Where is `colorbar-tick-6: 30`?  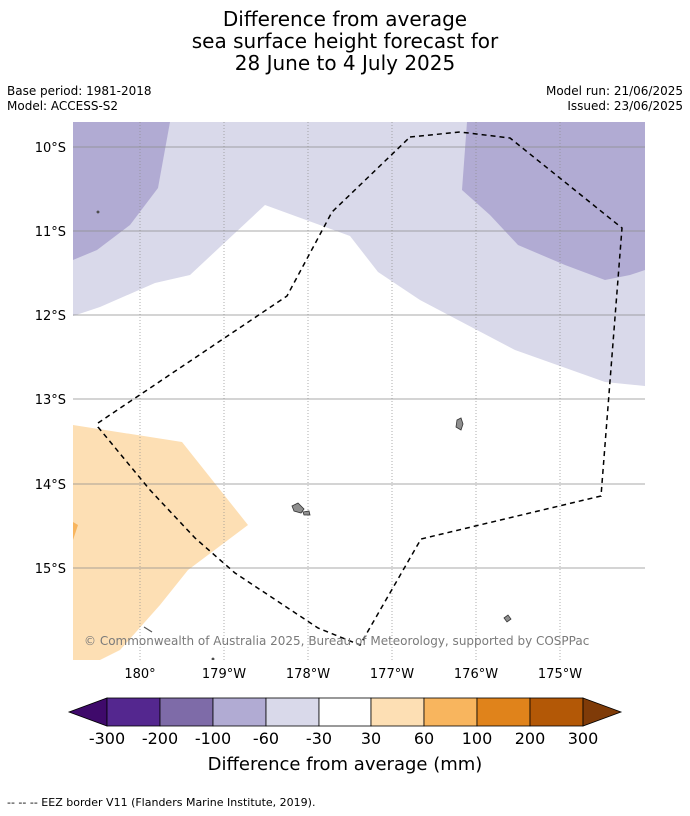
colorbar-tick-6: 30 is located at coordinates (371, 738).